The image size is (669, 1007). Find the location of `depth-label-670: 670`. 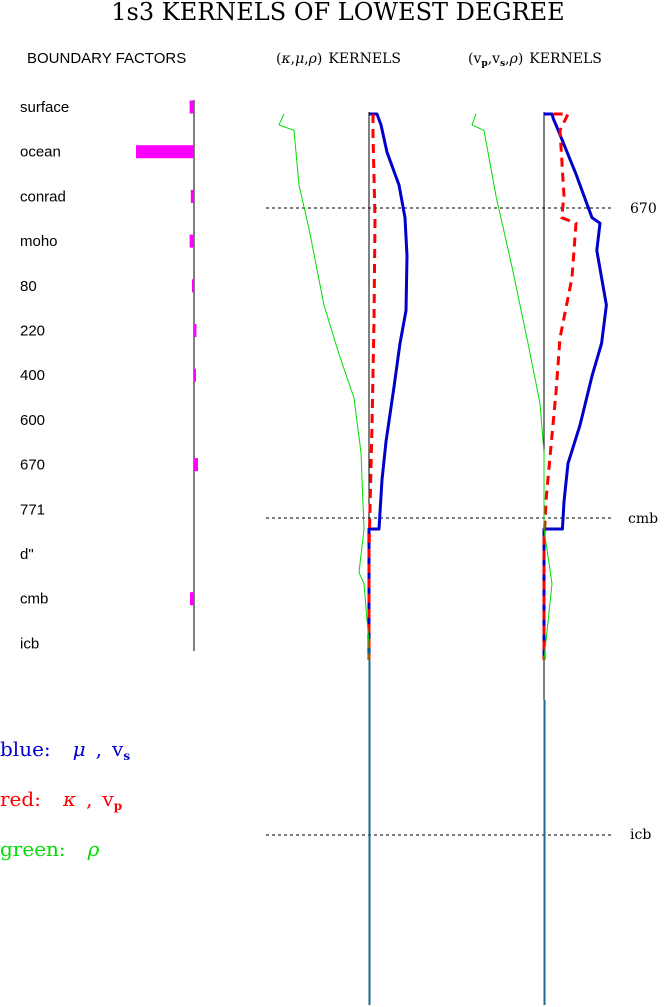

depth-label-670: 670 is located at coordinates (643, 209).